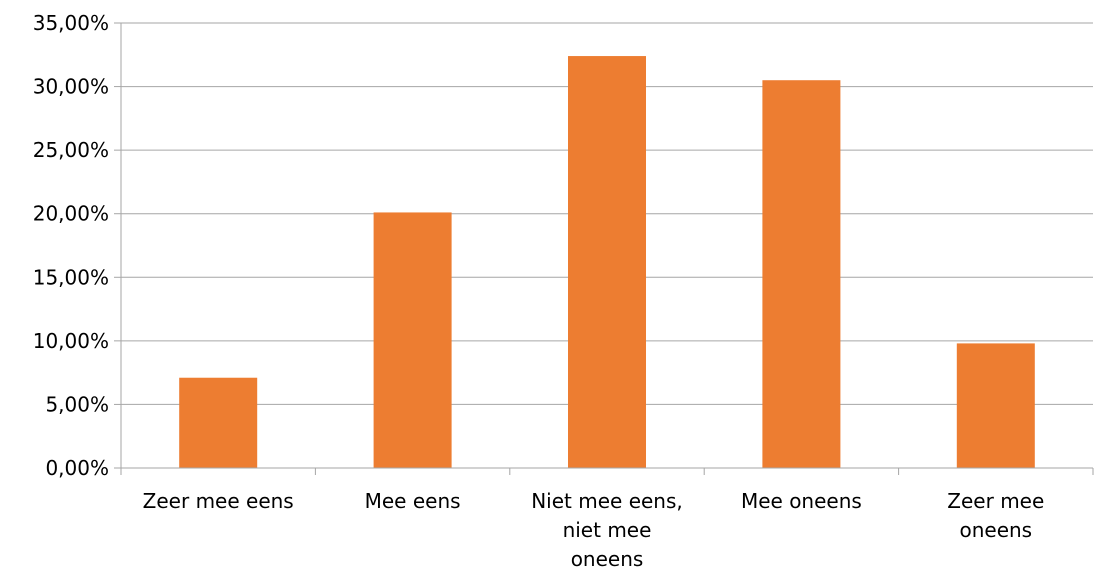 Image resolution: width=1097 pixels, height=573 pixels. I want to click on y-tick-label: 5,00%, so click(77, 404).